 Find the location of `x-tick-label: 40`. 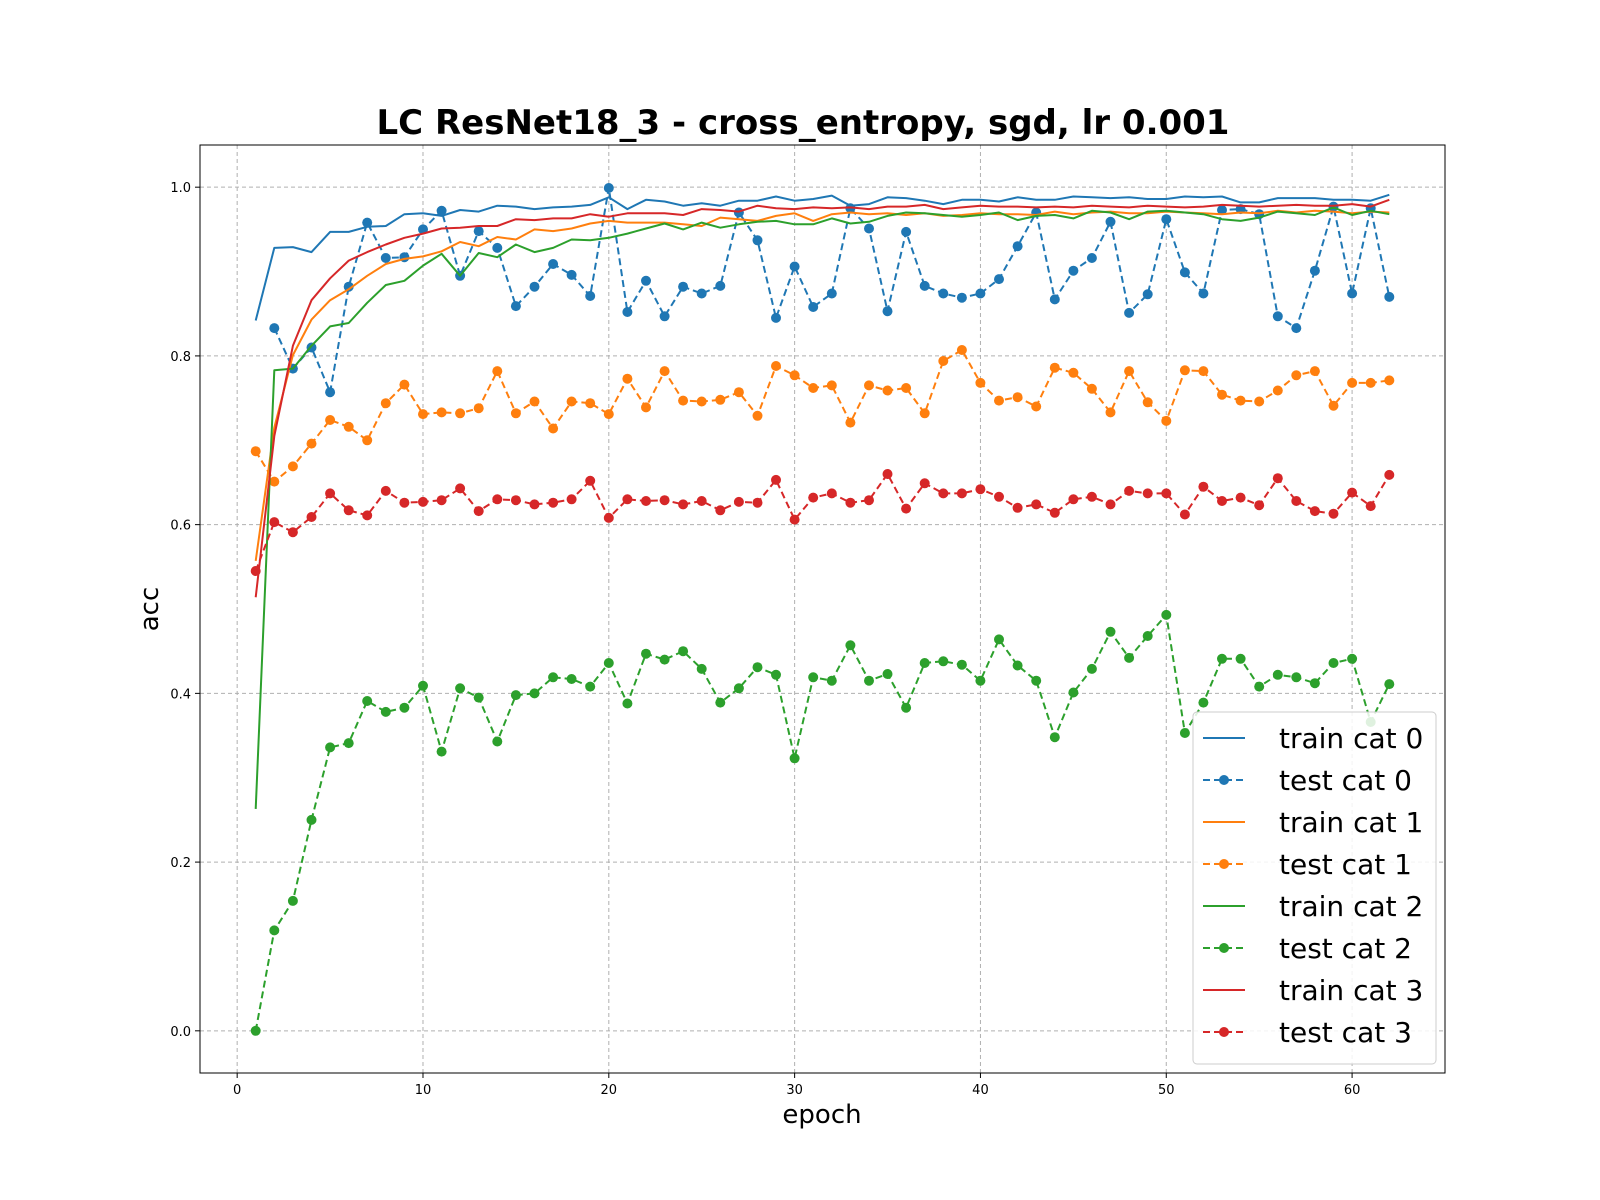

x-tick-label: 40 is located at coordinates (980, 1090).